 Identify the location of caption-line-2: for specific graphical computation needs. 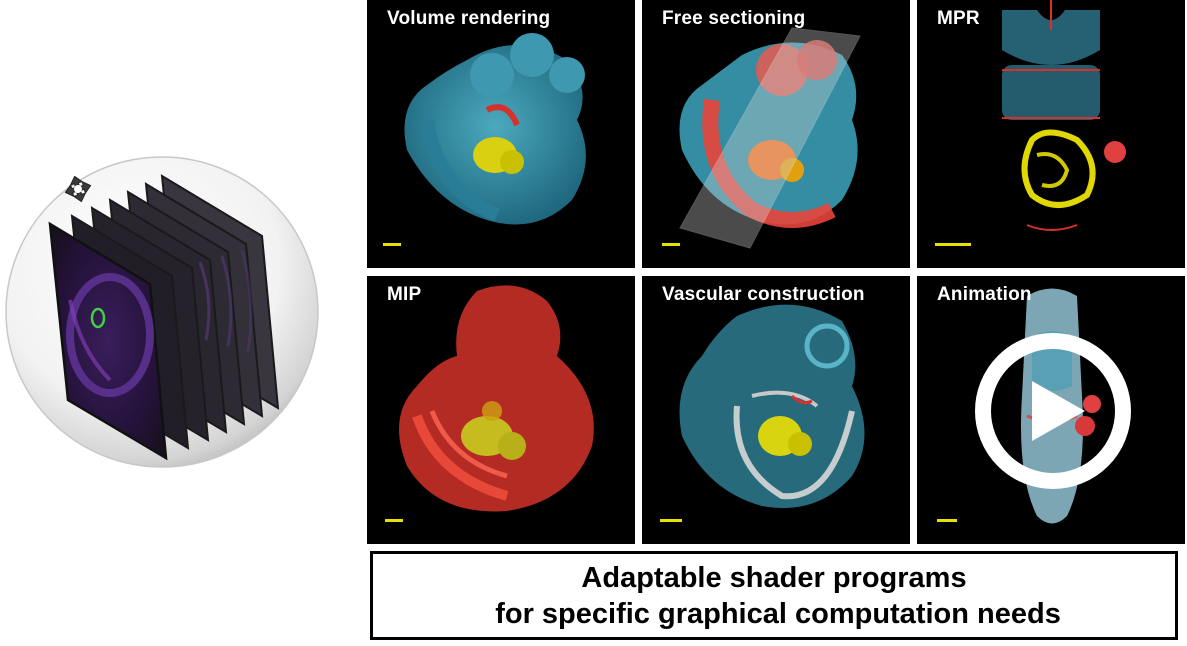
(774, 613).